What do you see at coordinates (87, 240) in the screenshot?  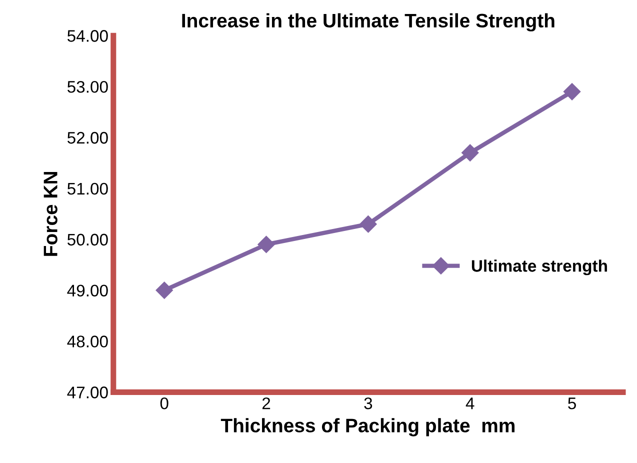 I see `y-tick-label: 50.00` at bounding box center [87, 240].